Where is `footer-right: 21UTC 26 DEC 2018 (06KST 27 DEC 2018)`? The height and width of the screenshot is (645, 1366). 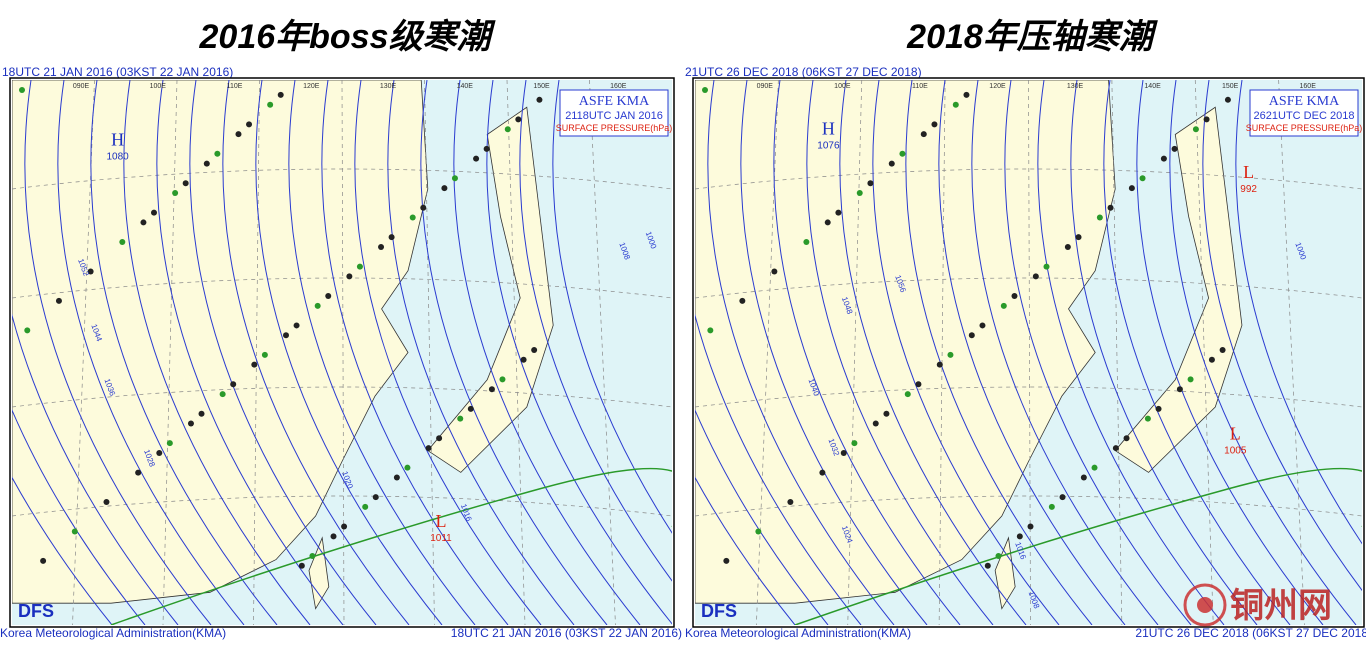 footer-right: 21UTC 26 DEC 2018 (06KST 27 DEC 2018) is located at coordinates (1250, 633).